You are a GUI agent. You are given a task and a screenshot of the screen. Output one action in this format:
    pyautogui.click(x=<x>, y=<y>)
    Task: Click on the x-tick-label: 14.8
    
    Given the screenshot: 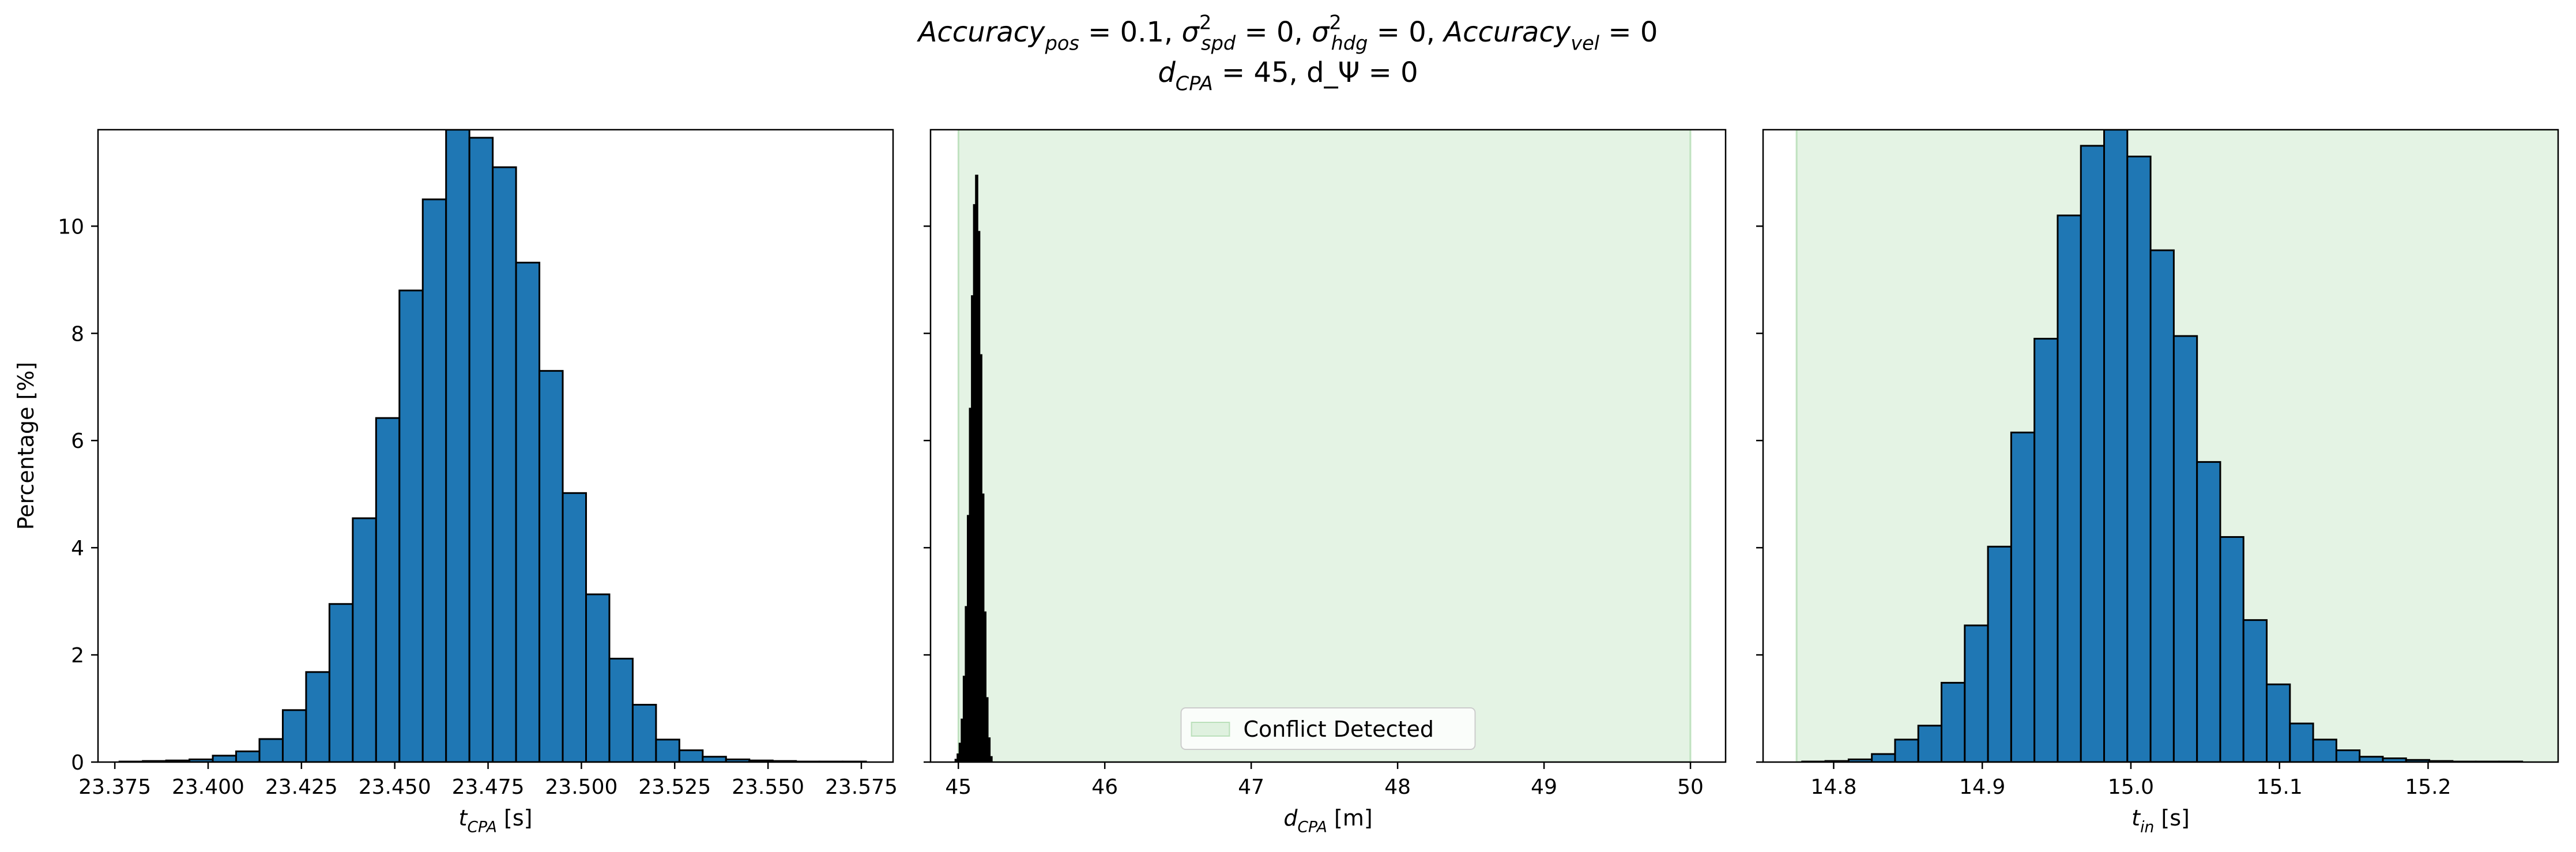 What is the action you would take?
    pyautogui.click(x=1833, y=787)
    